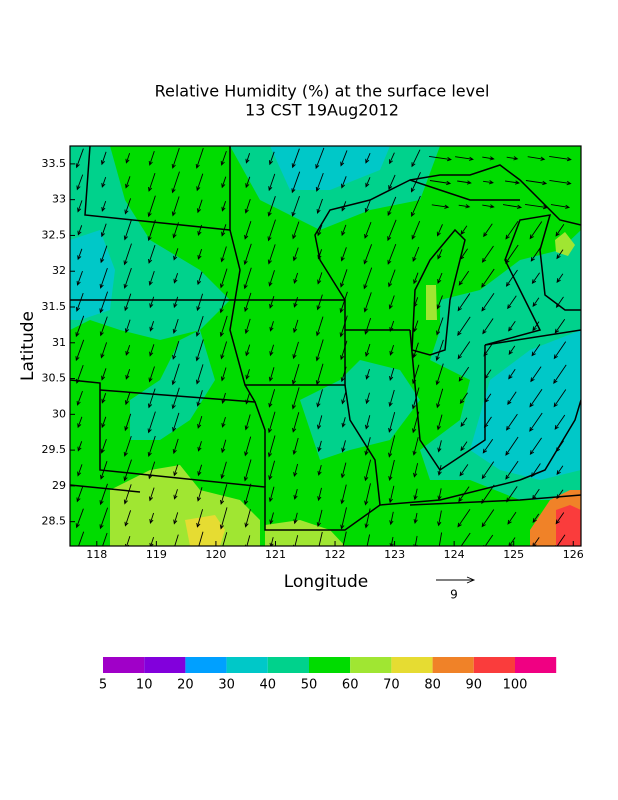 The image size is (618, 800). I want to click on y-tick-label: 28.5, so click(54, 521).